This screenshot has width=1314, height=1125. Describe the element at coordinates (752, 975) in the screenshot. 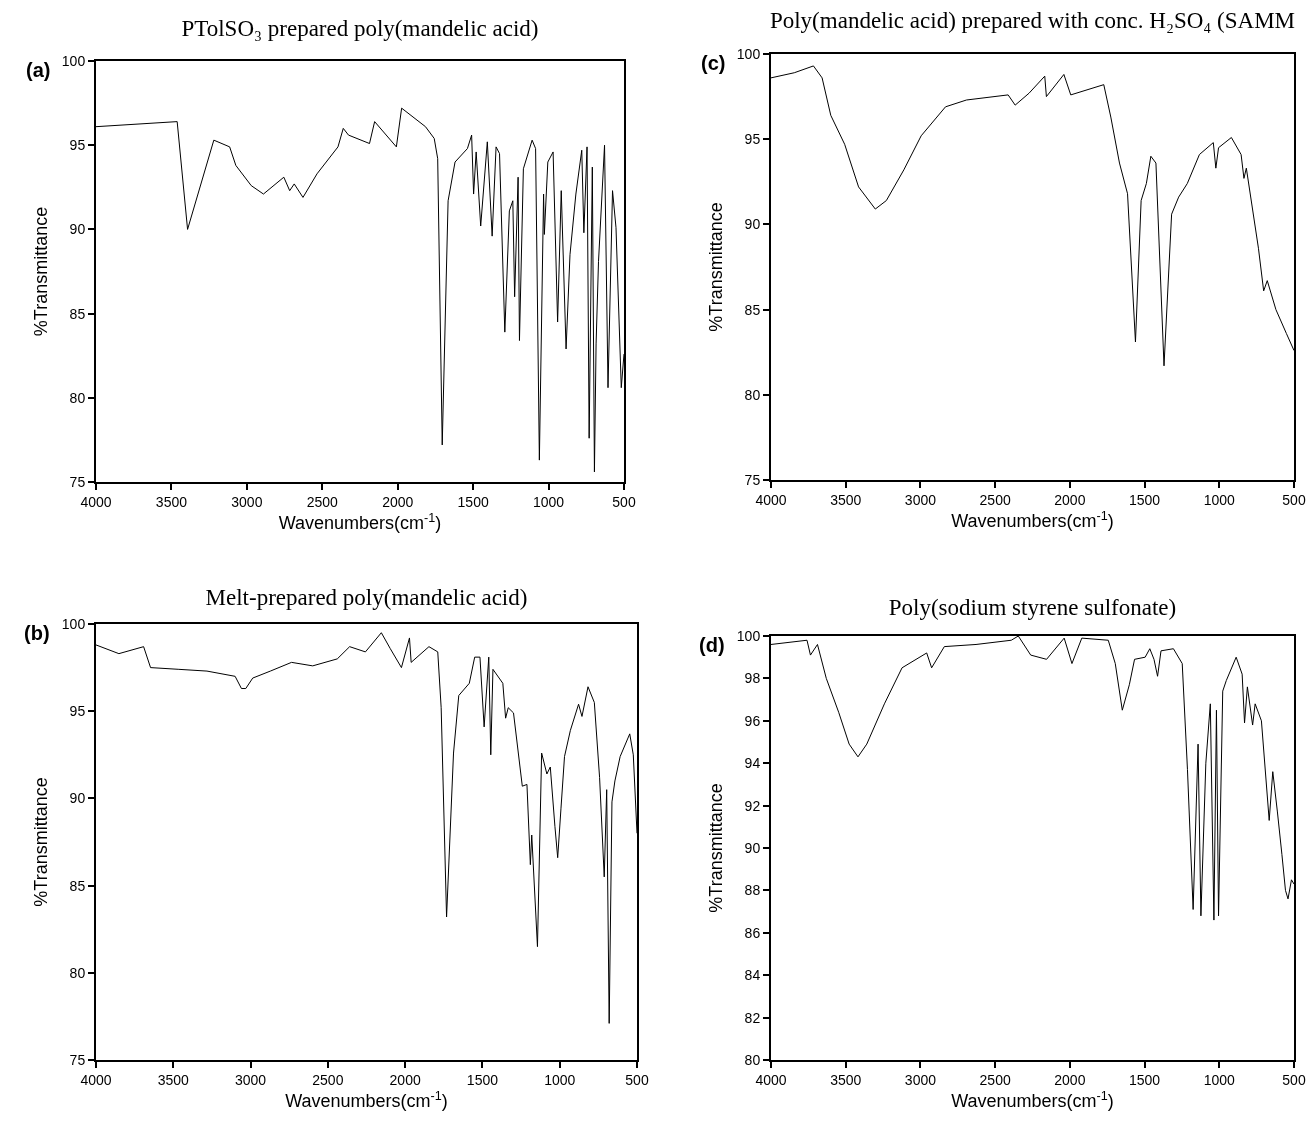

I see `y-tick-label: 84` at that location.